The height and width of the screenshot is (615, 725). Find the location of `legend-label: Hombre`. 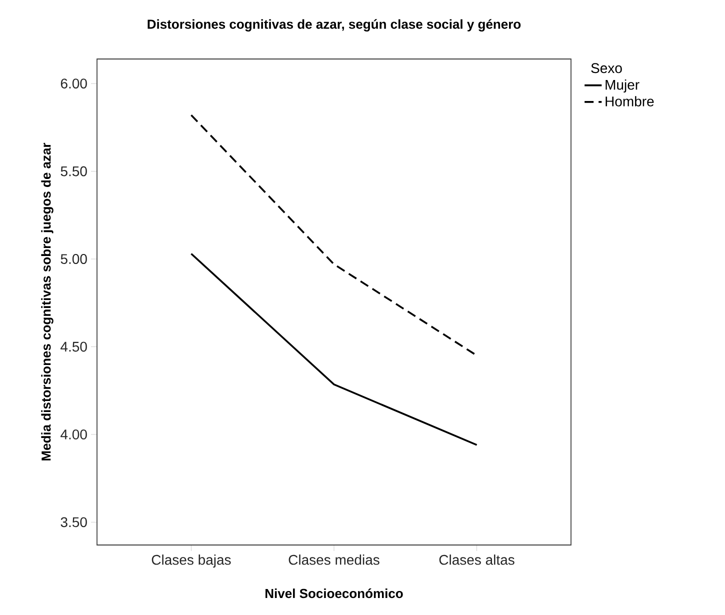

legend-label: Hombre is located at coordinates (630, 101).